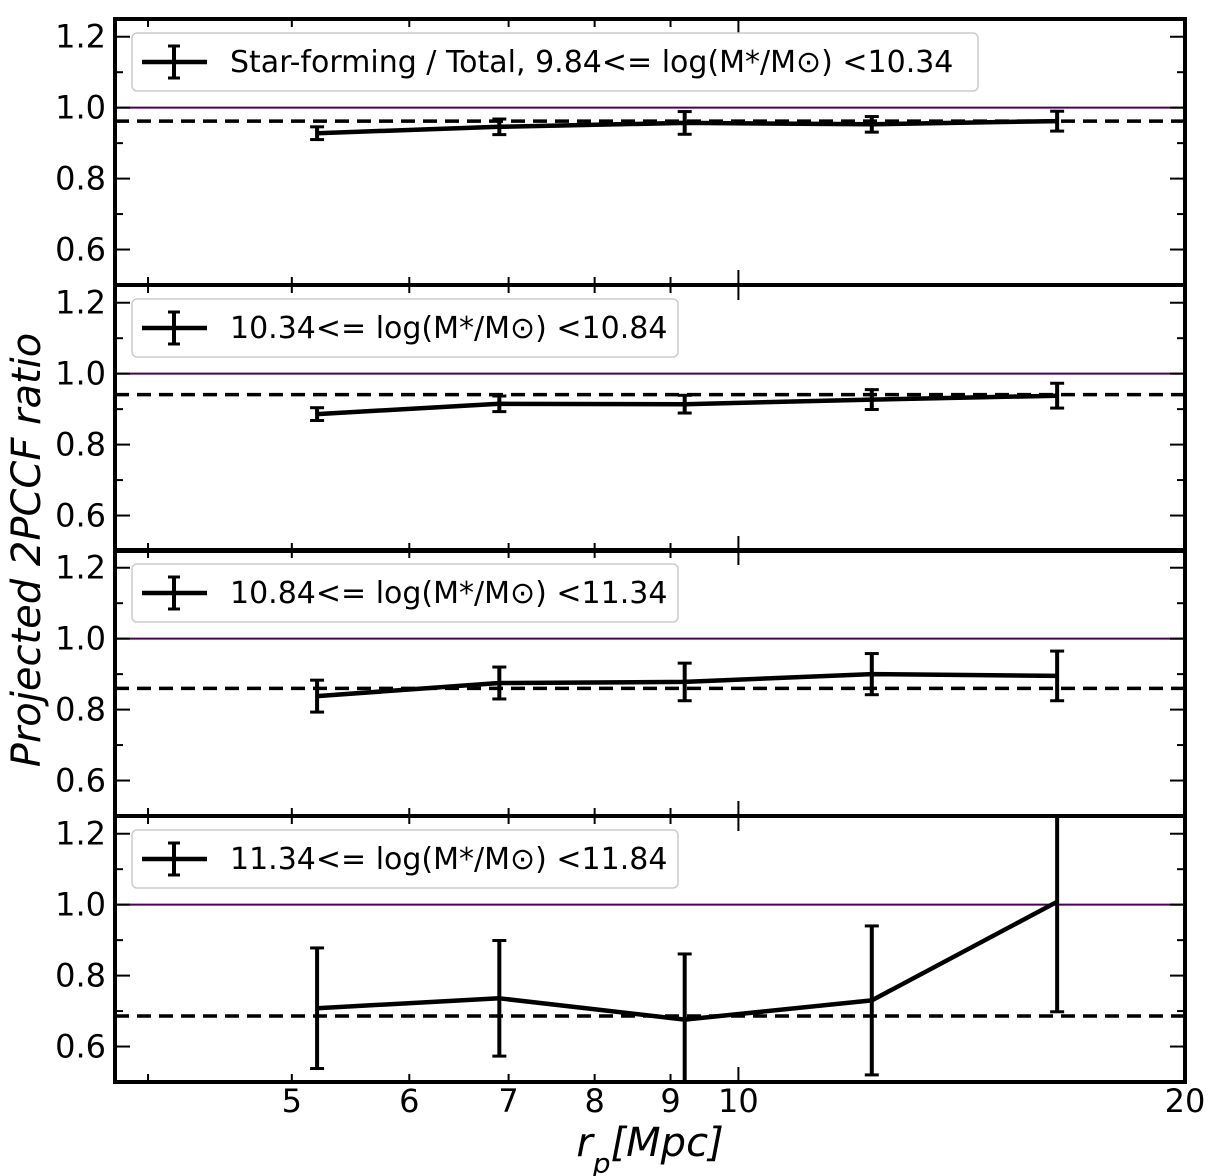  I want to click on x-axis-label: rp[Mpc], so click(649, 1148).